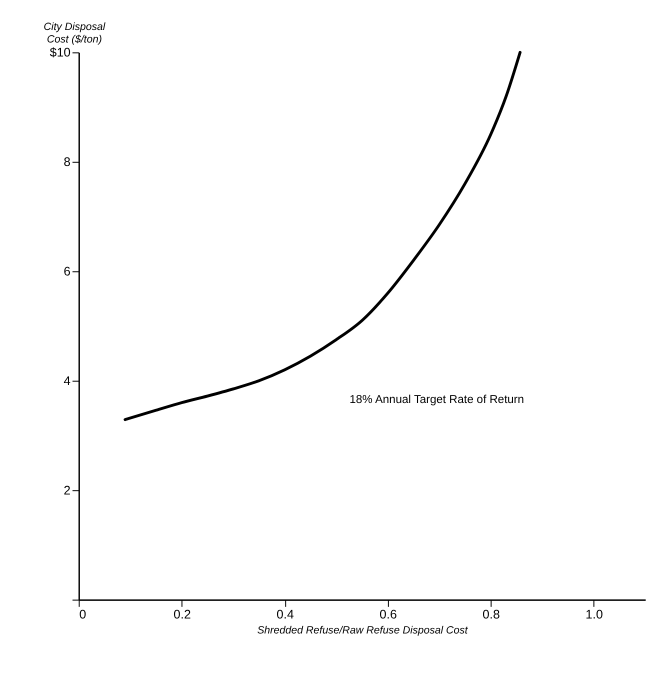 Image resolution: width=651 pixels, height=683 pixels. Describe the element at coordinates (60, 53) in the screenshot. I see `y-tick-label: $10` at that location.